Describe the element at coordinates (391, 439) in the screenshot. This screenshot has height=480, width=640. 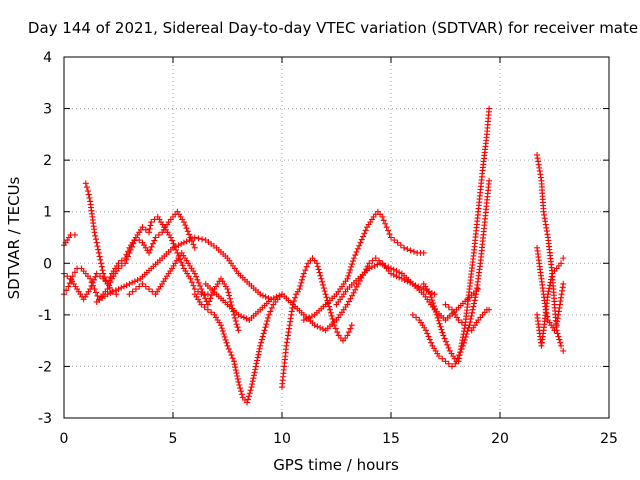
I see `x-tick-label: 15` at that location.